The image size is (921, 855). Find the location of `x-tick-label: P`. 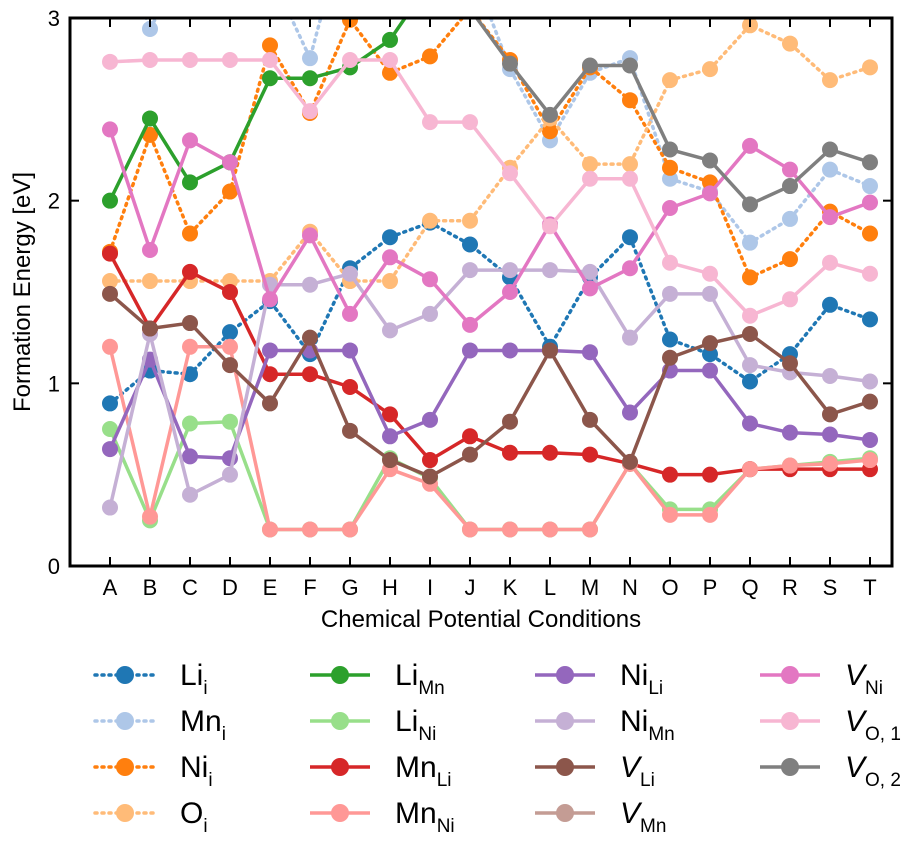

x-tick-label: P is located at coordinates (710, 587).